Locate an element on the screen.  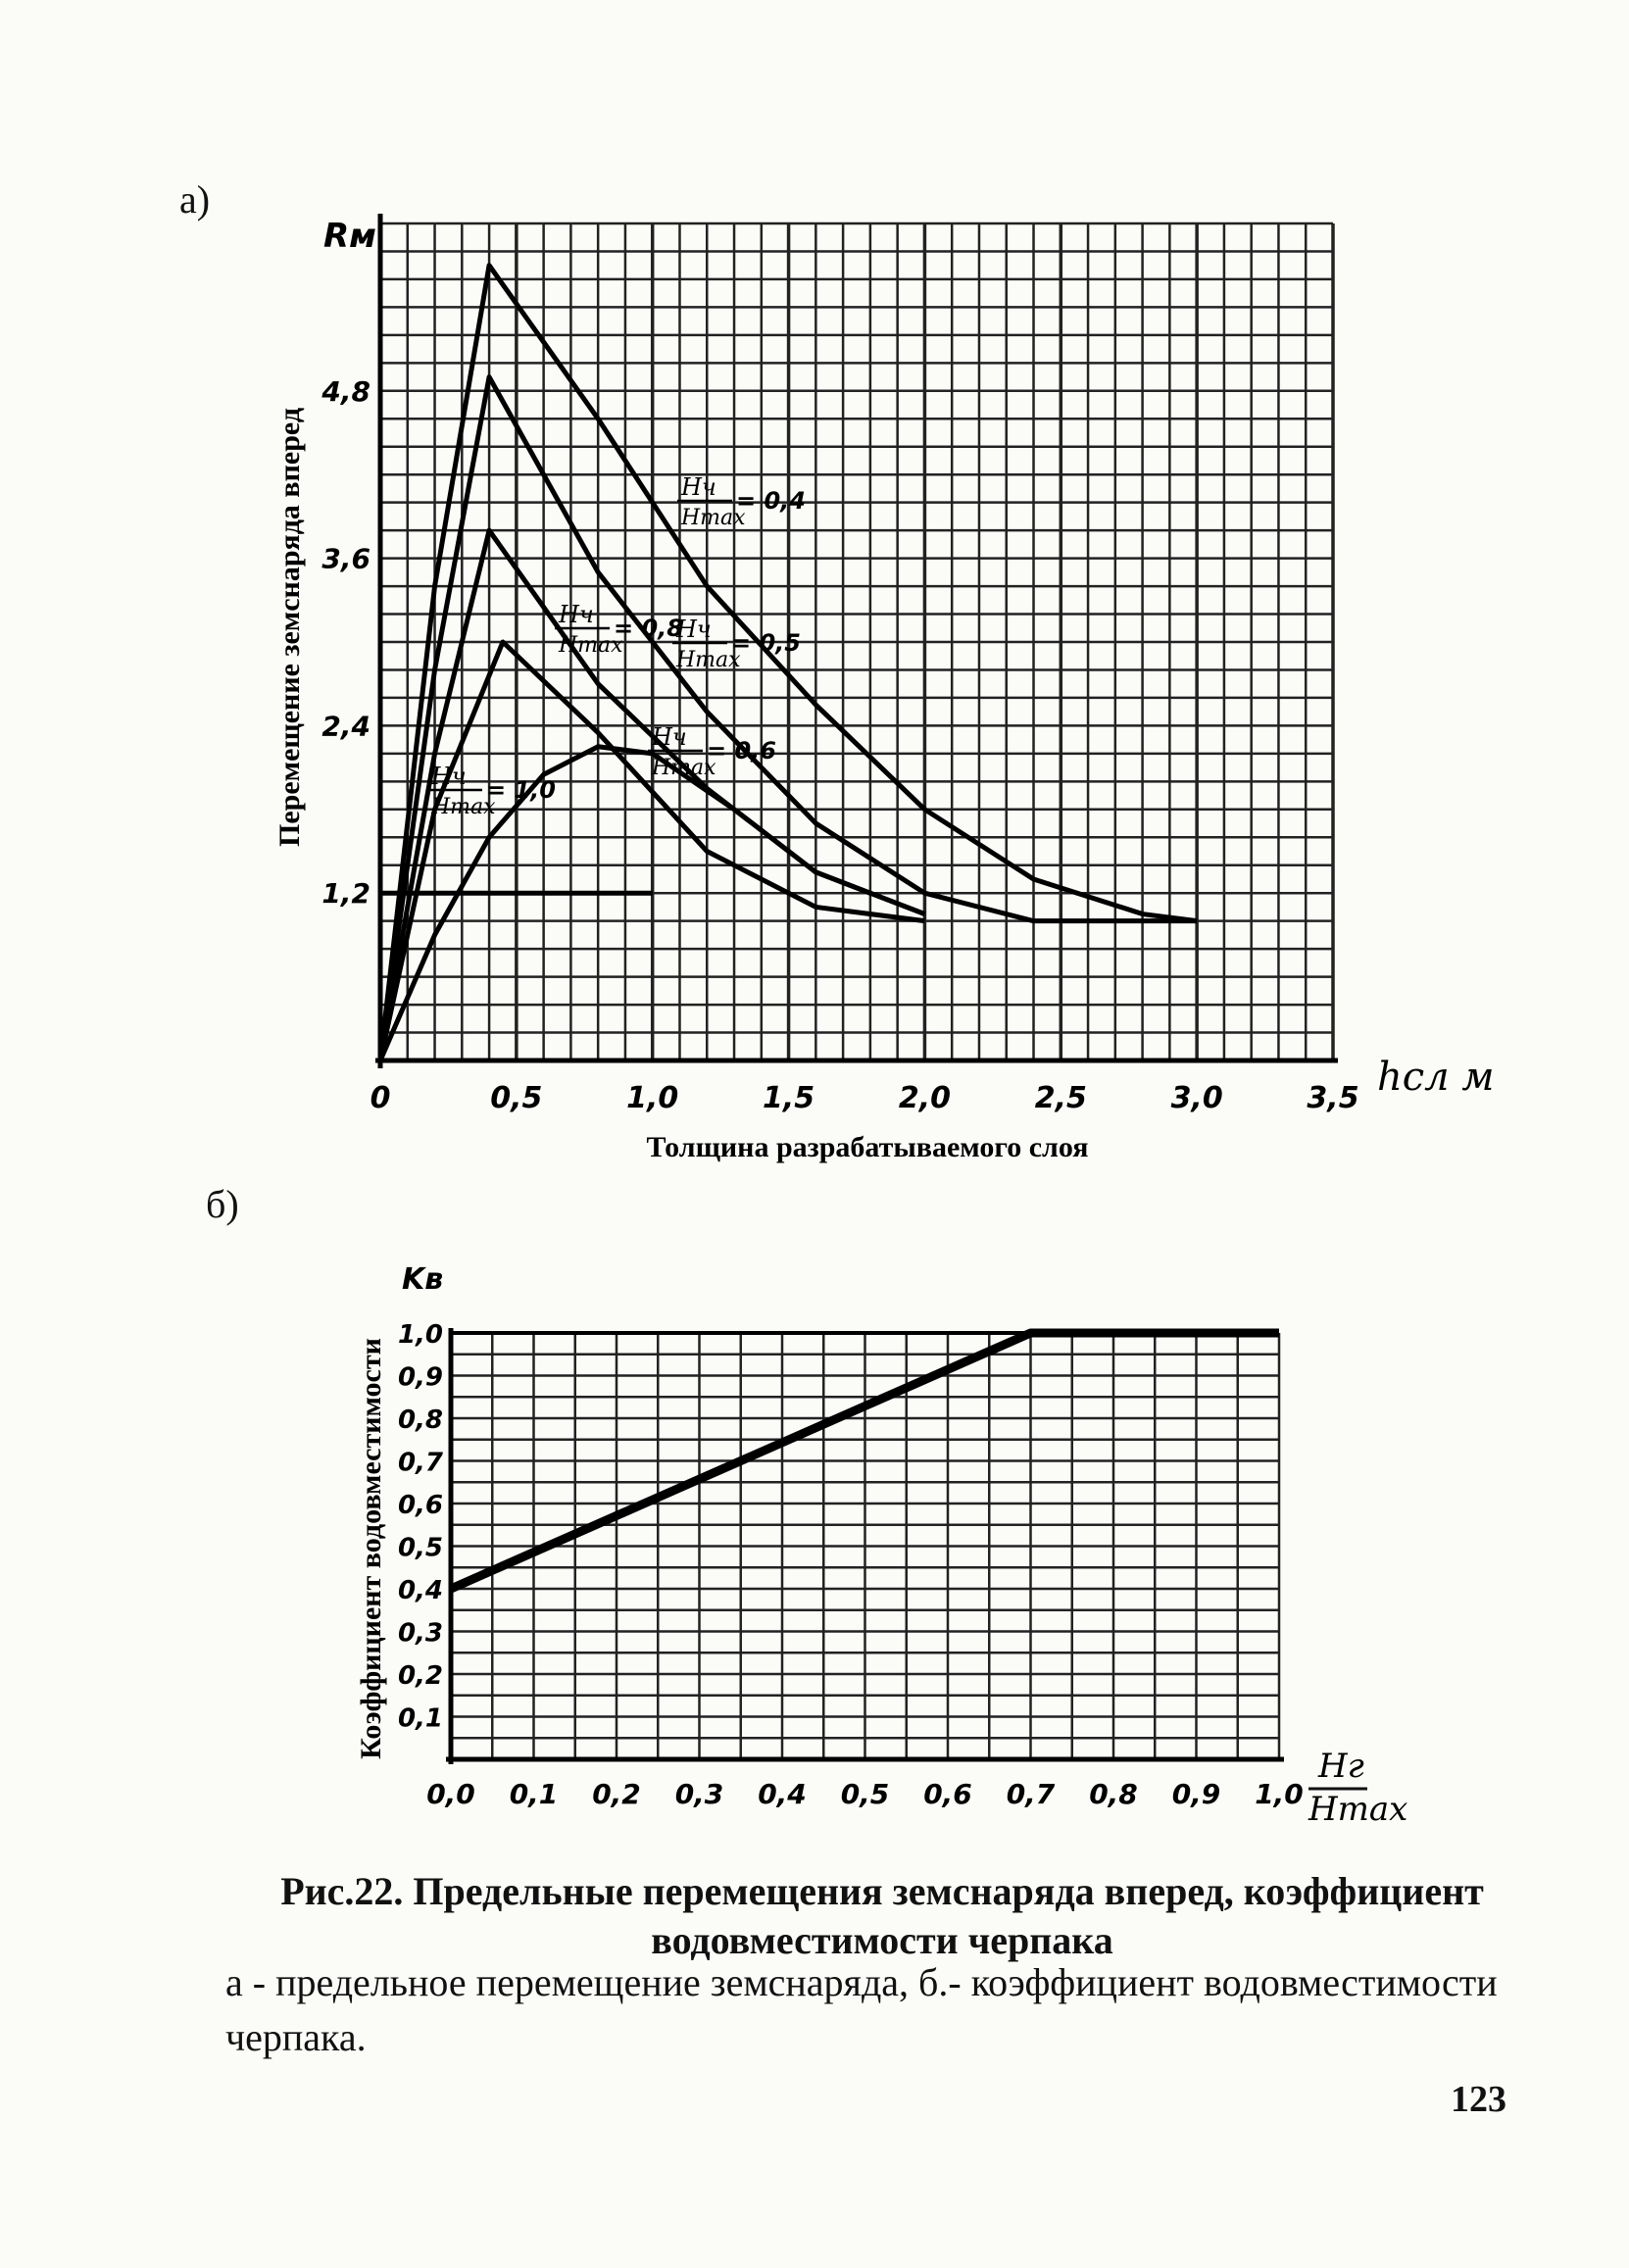
y-tick-label: 1,0 is located at coordinates (421, 1335).